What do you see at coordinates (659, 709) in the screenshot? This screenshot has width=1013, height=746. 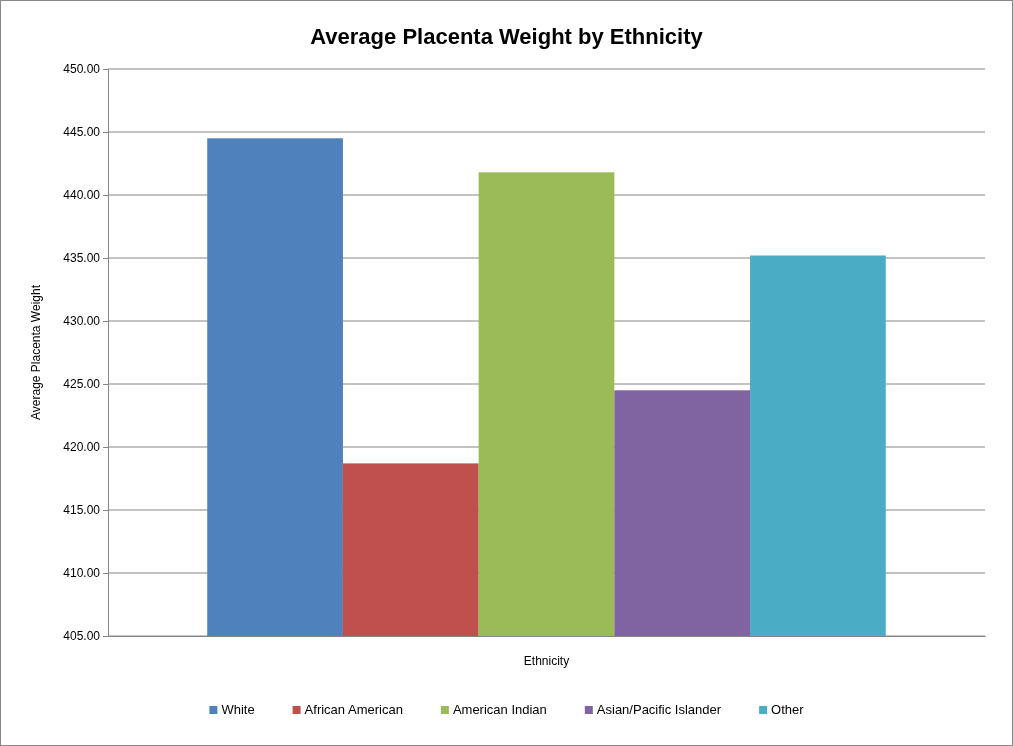 I see `legend-label: Asian/Pacific Islander` at bounding box center [659, 709].